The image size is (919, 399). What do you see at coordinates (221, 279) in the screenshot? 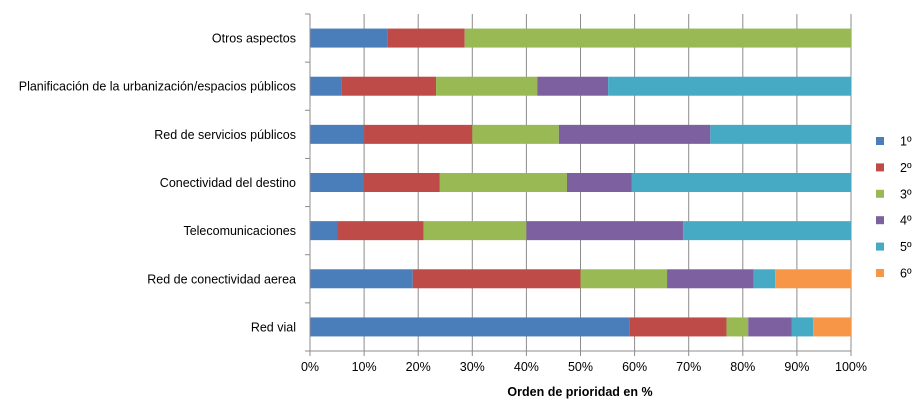
I see `category-label: Red de conectividad aerea` at bounding box center [221, 279].